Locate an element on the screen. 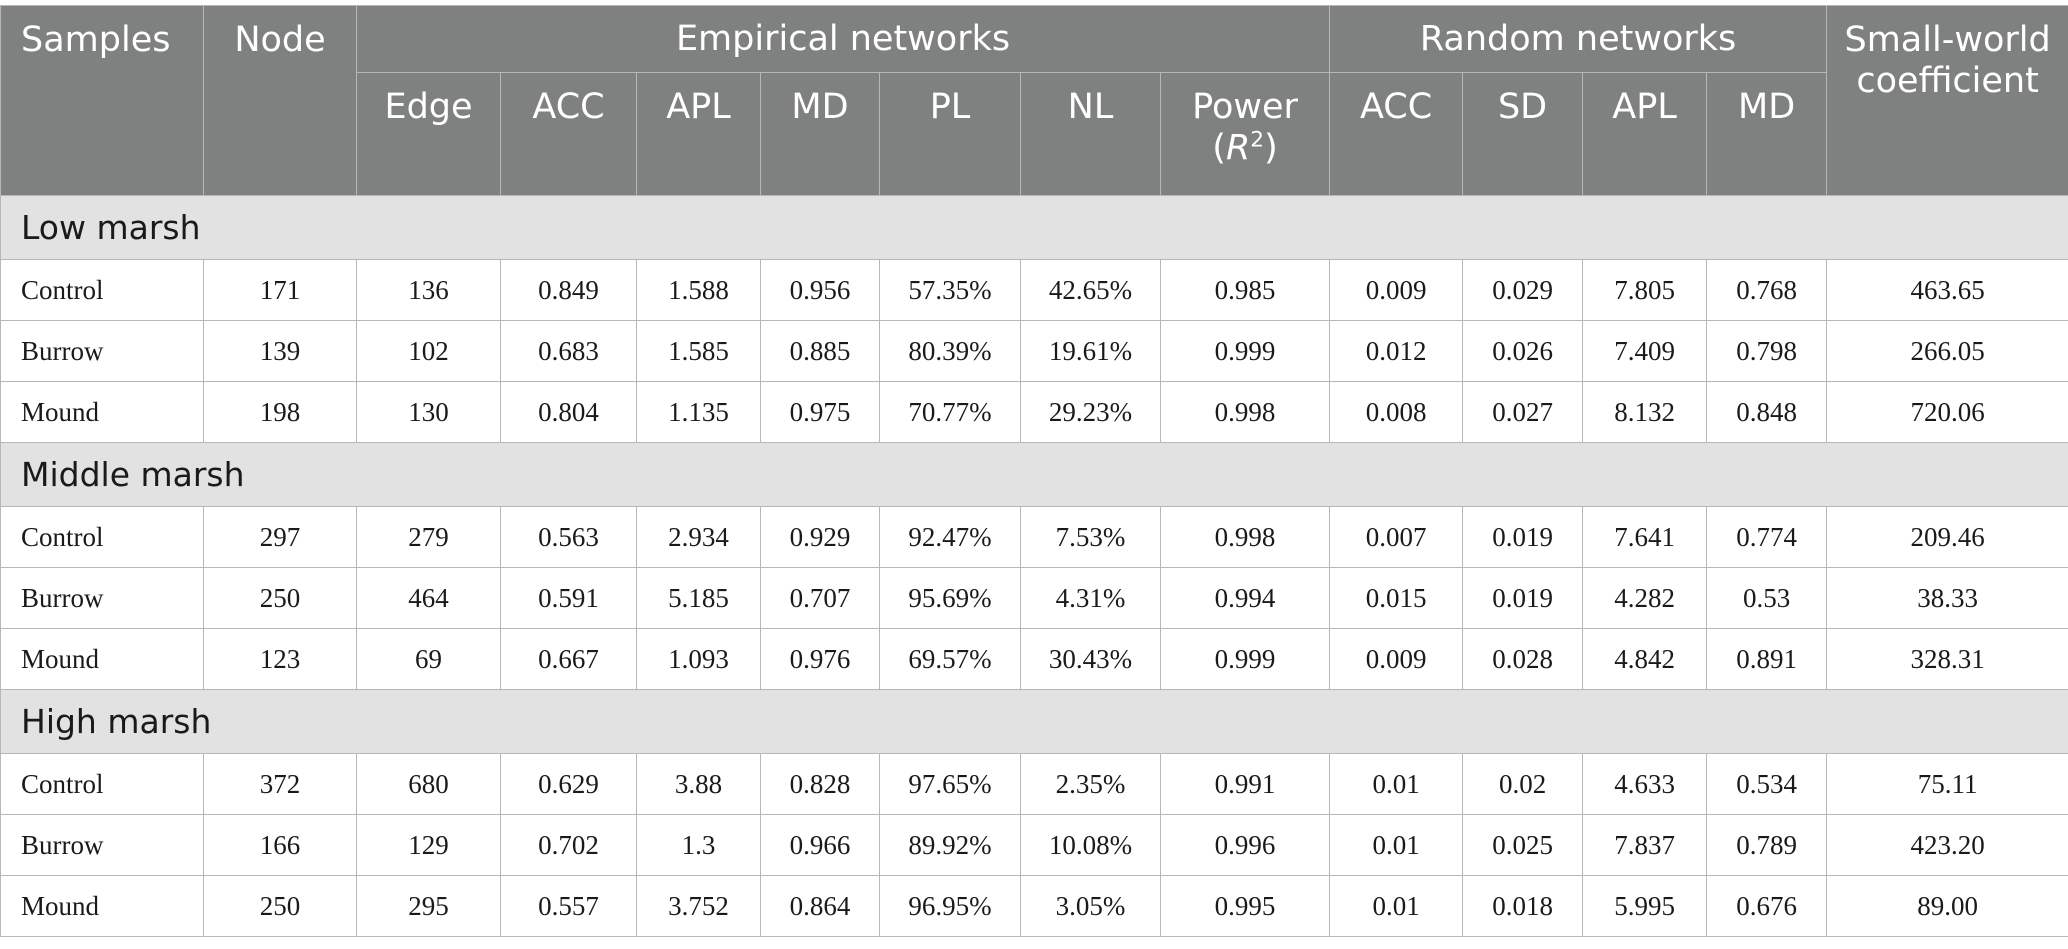  cell-apl: 5.185 is located at coordinates (698, 598).